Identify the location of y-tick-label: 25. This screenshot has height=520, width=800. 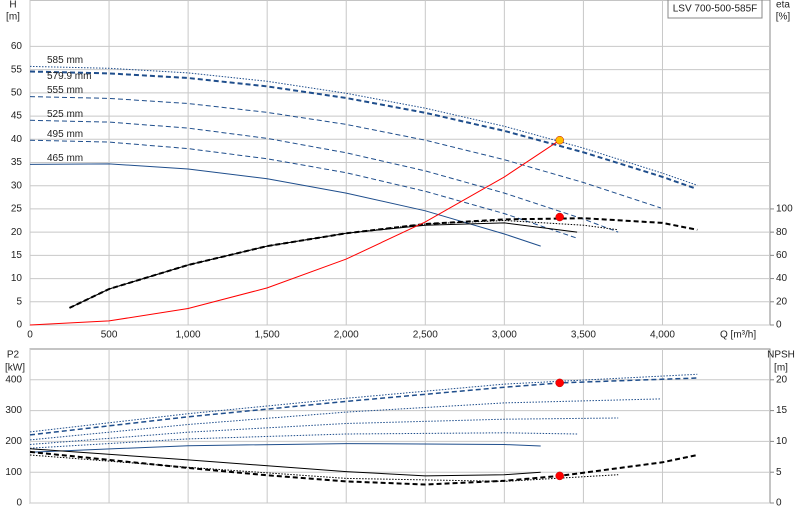
(17, 209).